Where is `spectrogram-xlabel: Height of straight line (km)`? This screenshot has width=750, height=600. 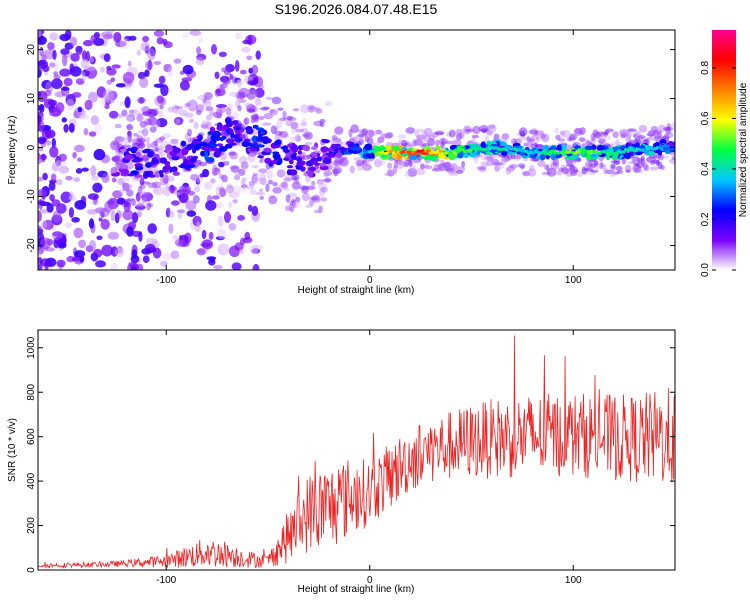 spectrogram-xlabel: Height of straight line (km) is located at coordinates (356, 290).